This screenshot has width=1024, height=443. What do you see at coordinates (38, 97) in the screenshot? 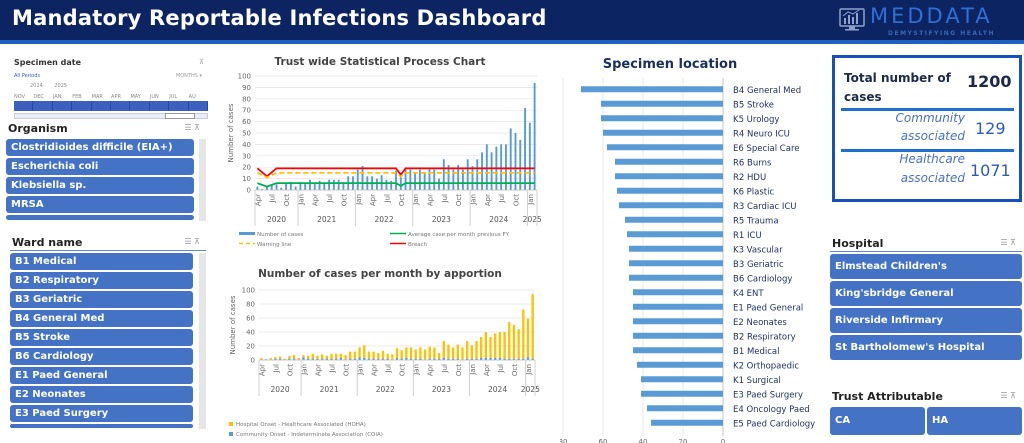
I see `timeline-month: DEC` at bounding box center [38, 97].